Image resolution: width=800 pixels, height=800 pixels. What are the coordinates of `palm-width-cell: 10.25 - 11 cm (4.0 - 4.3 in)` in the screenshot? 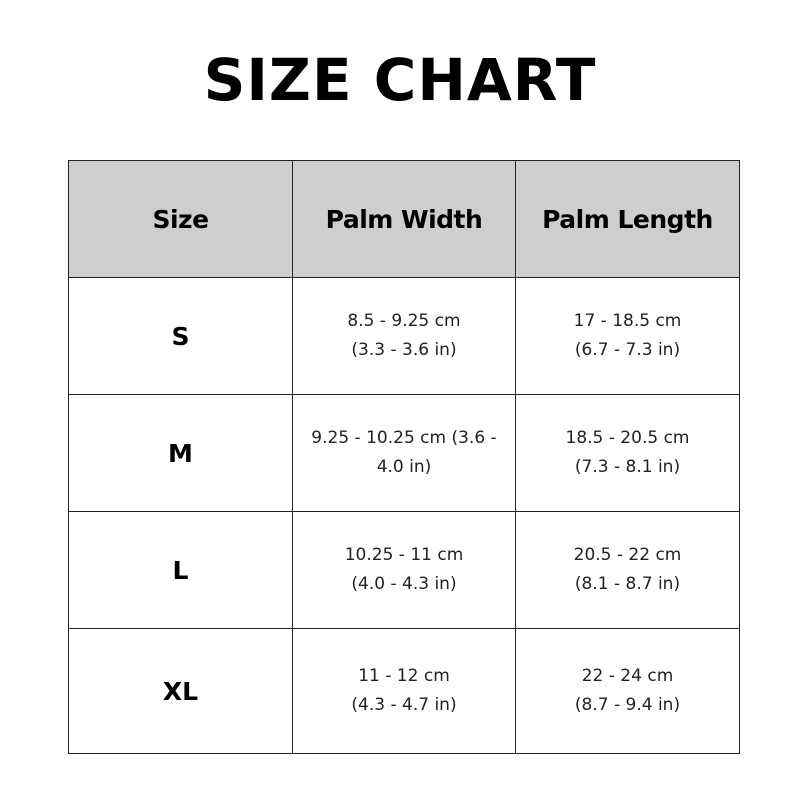 It's located at (404, 570).